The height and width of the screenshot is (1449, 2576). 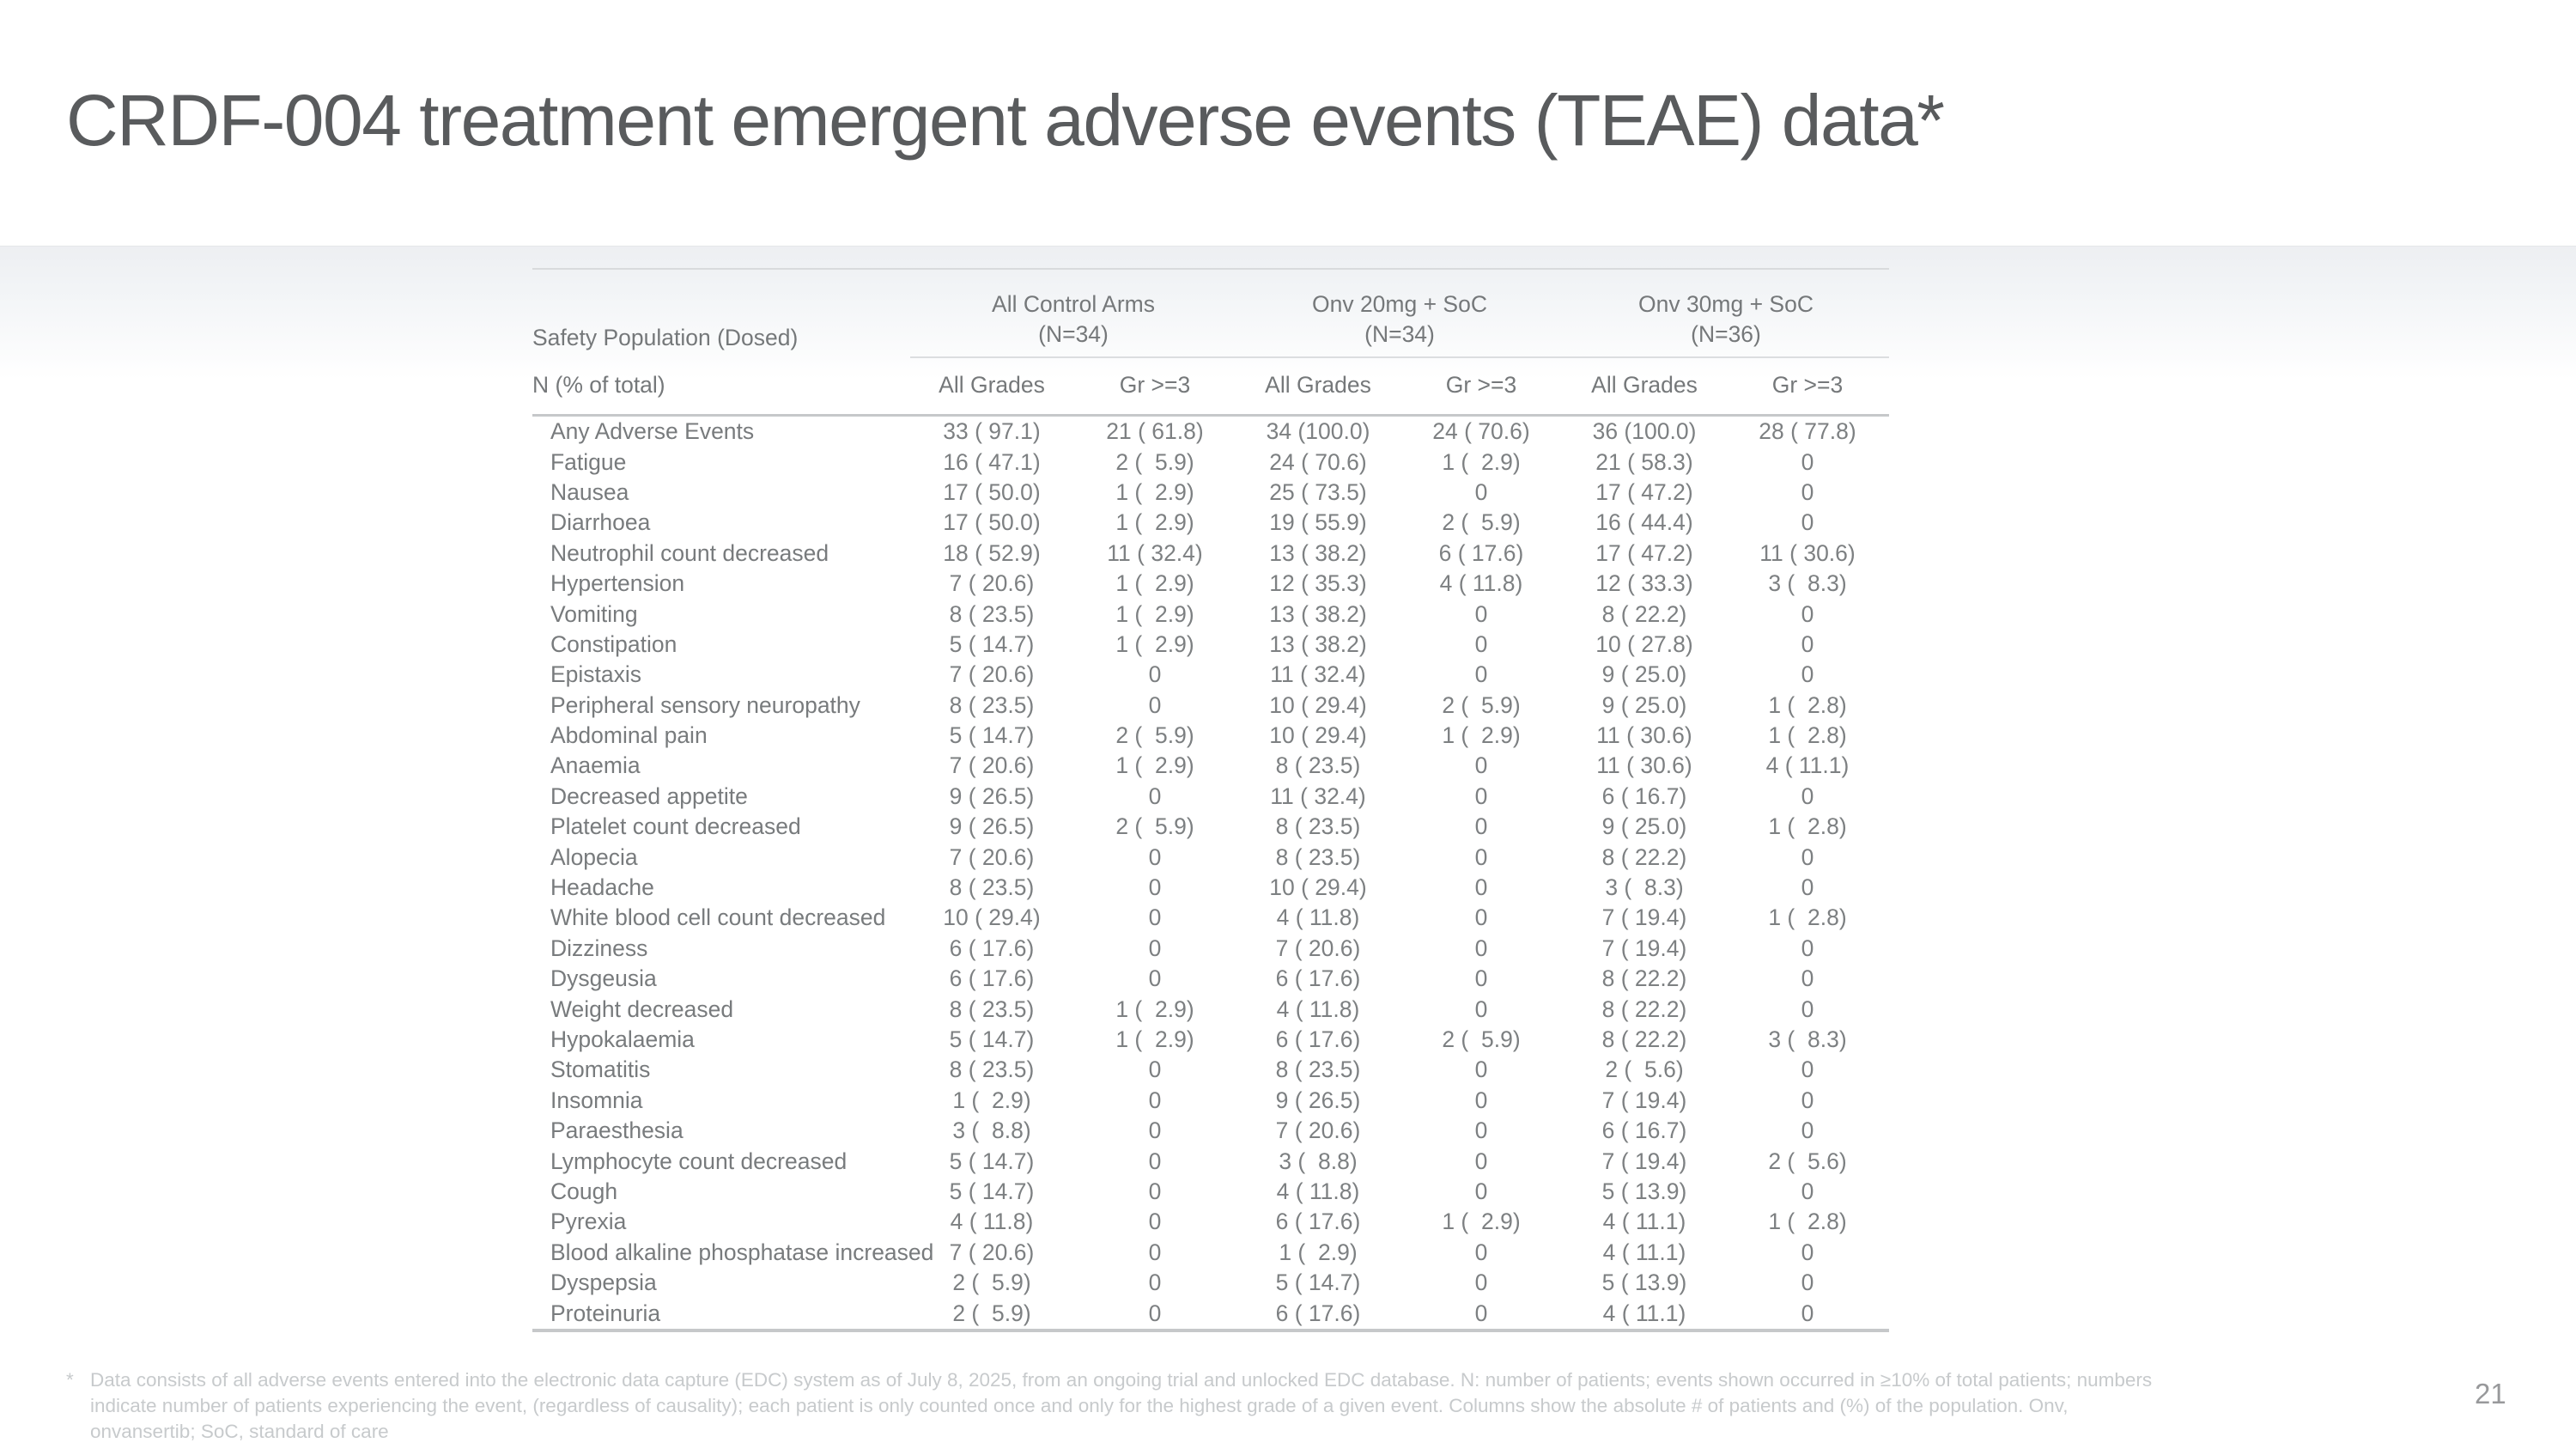 I want to click on cell-value: 9 ( 25.0), so click(x=1644, y=704).